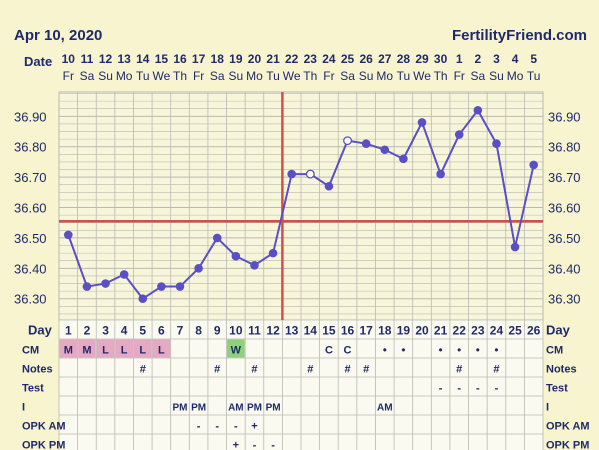 This screenshot has height=450, width=599. What do you see at coordinates (568, 427) in the screenshot?
I see `row-label-right: OPK AM` at bounding box center [568, 427].